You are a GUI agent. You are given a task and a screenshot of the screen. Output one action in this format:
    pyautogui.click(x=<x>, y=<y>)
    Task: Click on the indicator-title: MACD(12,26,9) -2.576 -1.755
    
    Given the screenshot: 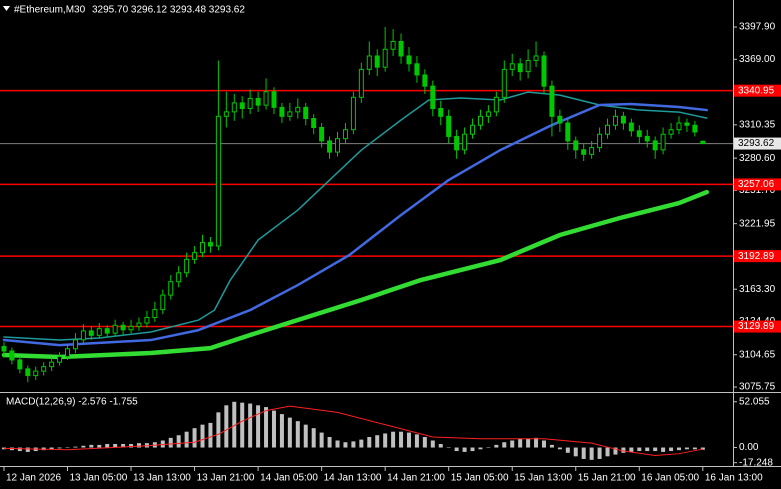 What is the action you would take?
    pyautogui.click(x=72, y=402)
    